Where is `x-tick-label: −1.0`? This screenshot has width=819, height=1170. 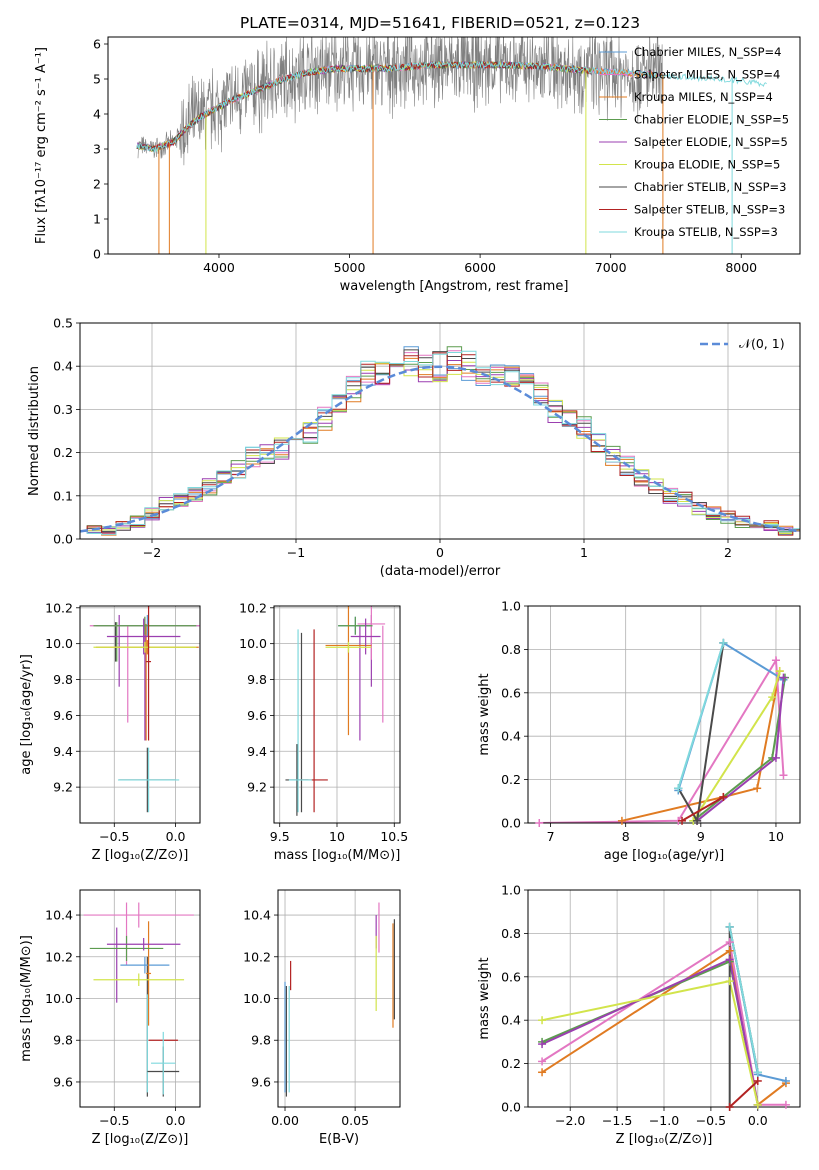
x-tick-label: −1.0 is located at coordinates (664, 1120).